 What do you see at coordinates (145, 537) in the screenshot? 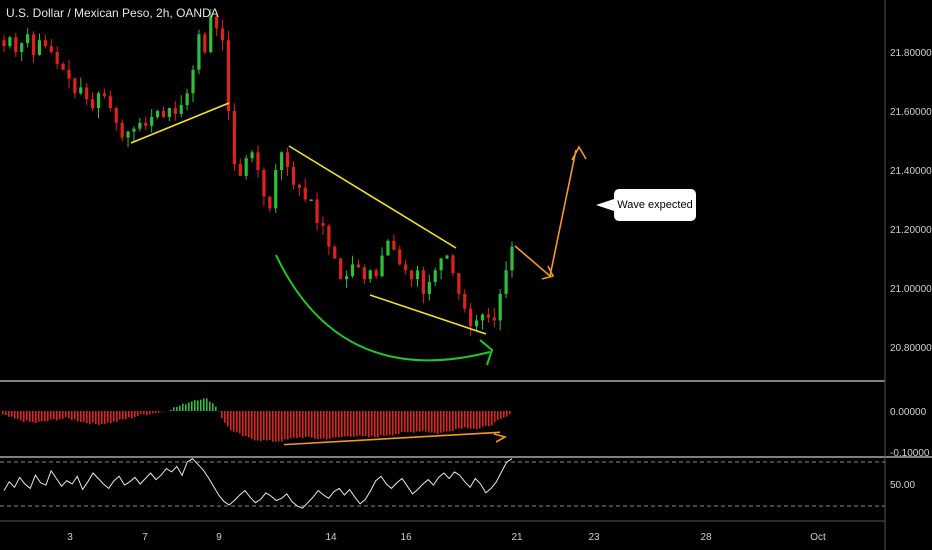
I see `time-tick-label: 7` at bounding box center [145, 537].